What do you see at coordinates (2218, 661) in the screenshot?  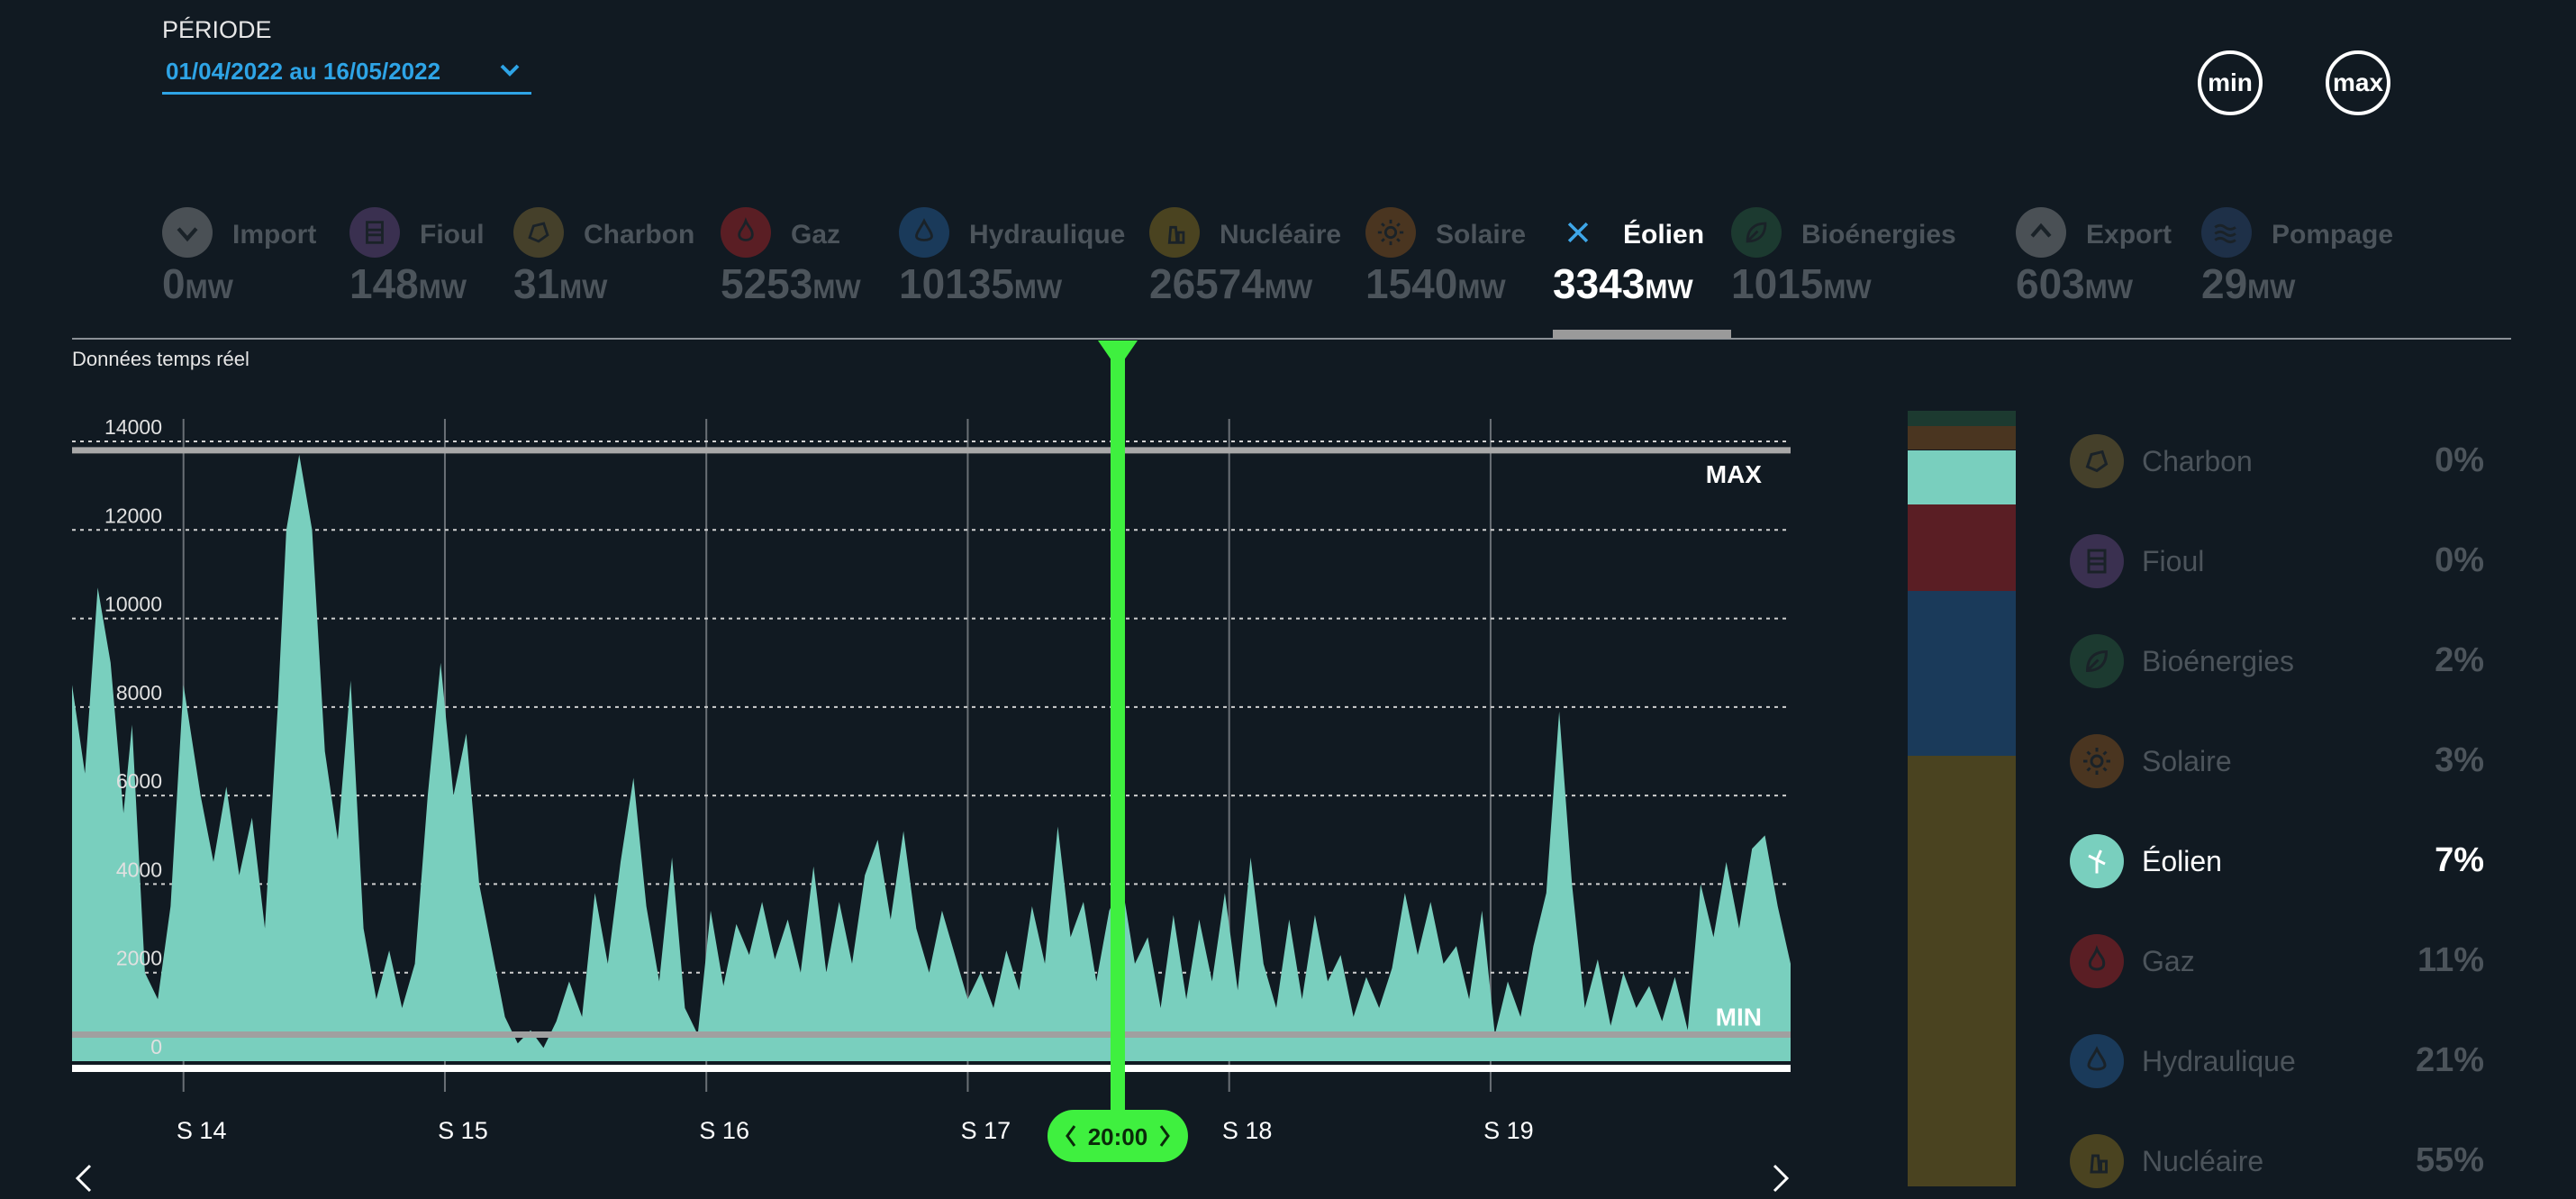 I see `legend-name: Bioénergies` at bounding box center [2218, 661].